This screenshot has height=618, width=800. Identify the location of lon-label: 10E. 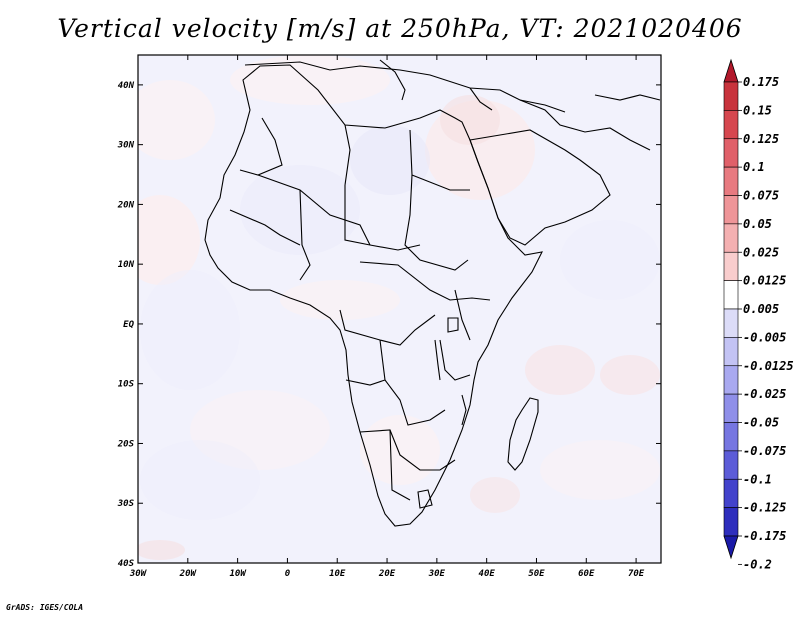
(337, 574).